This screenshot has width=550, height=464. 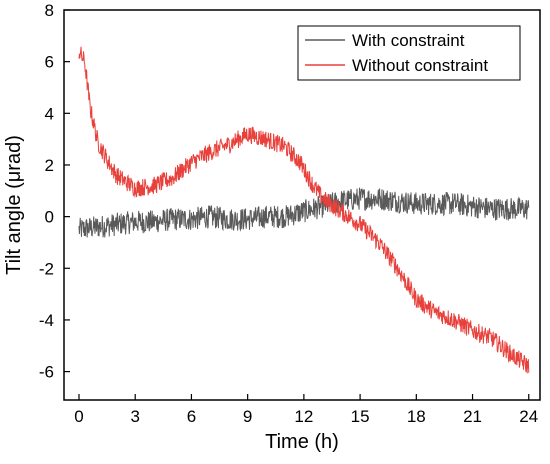 What do you see at coordinates (49, 165) in the screenshot?
I see `y-tick-label: 2` at bounding box center [49, 165].